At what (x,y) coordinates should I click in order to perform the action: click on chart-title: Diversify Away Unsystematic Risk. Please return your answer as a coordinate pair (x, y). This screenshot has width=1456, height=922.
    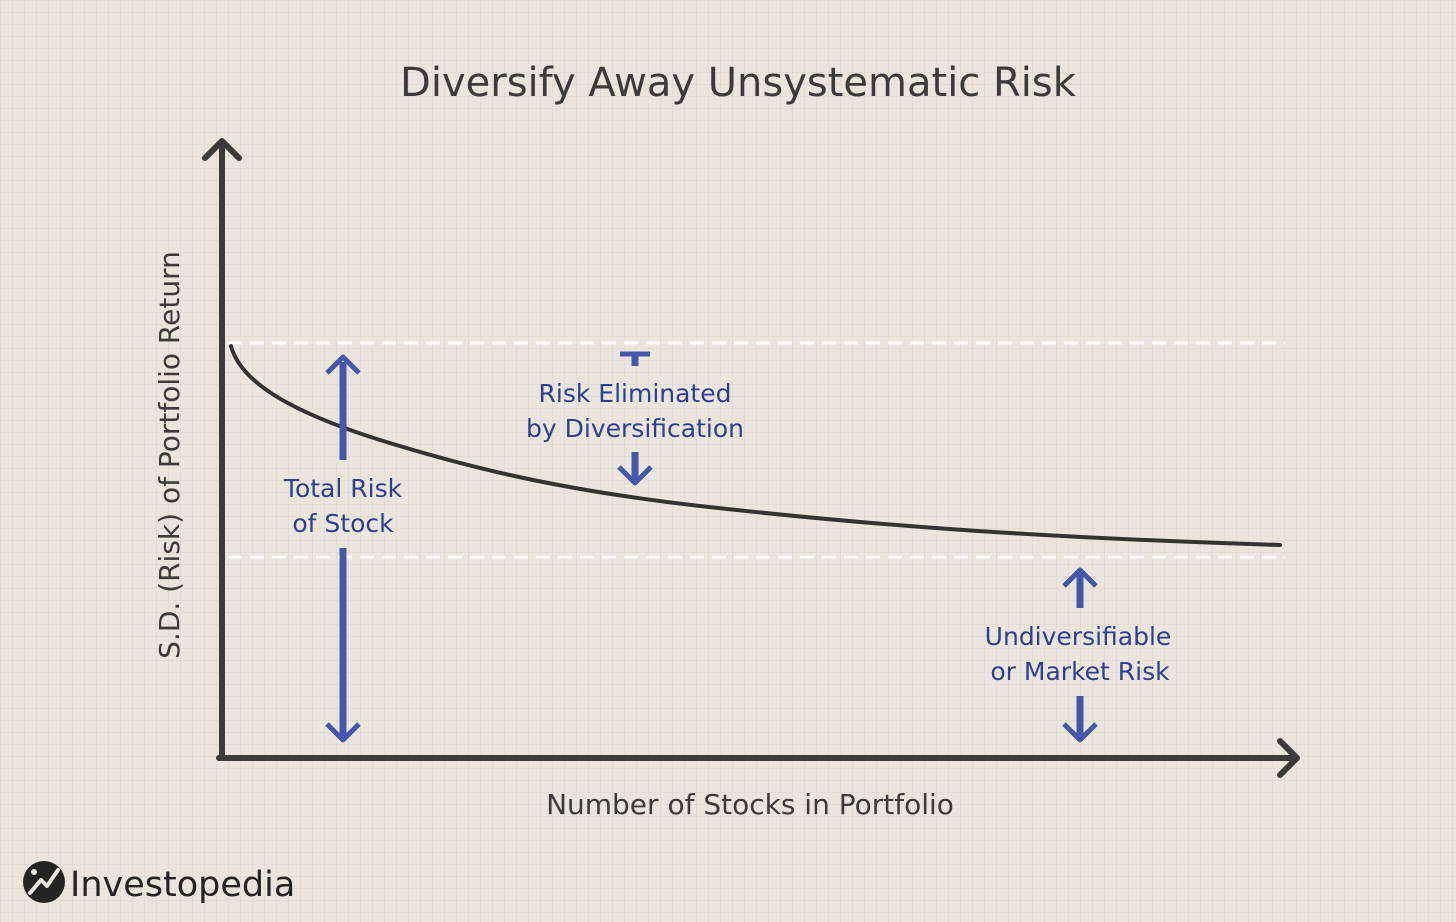
    Looking at the image, I should click on (738, 83).